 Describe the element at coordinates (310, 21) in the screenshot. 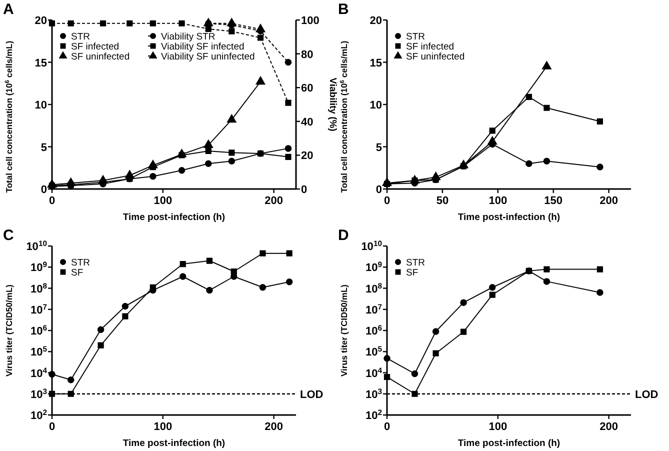

I see `y2-tick-label: 100` at that location.